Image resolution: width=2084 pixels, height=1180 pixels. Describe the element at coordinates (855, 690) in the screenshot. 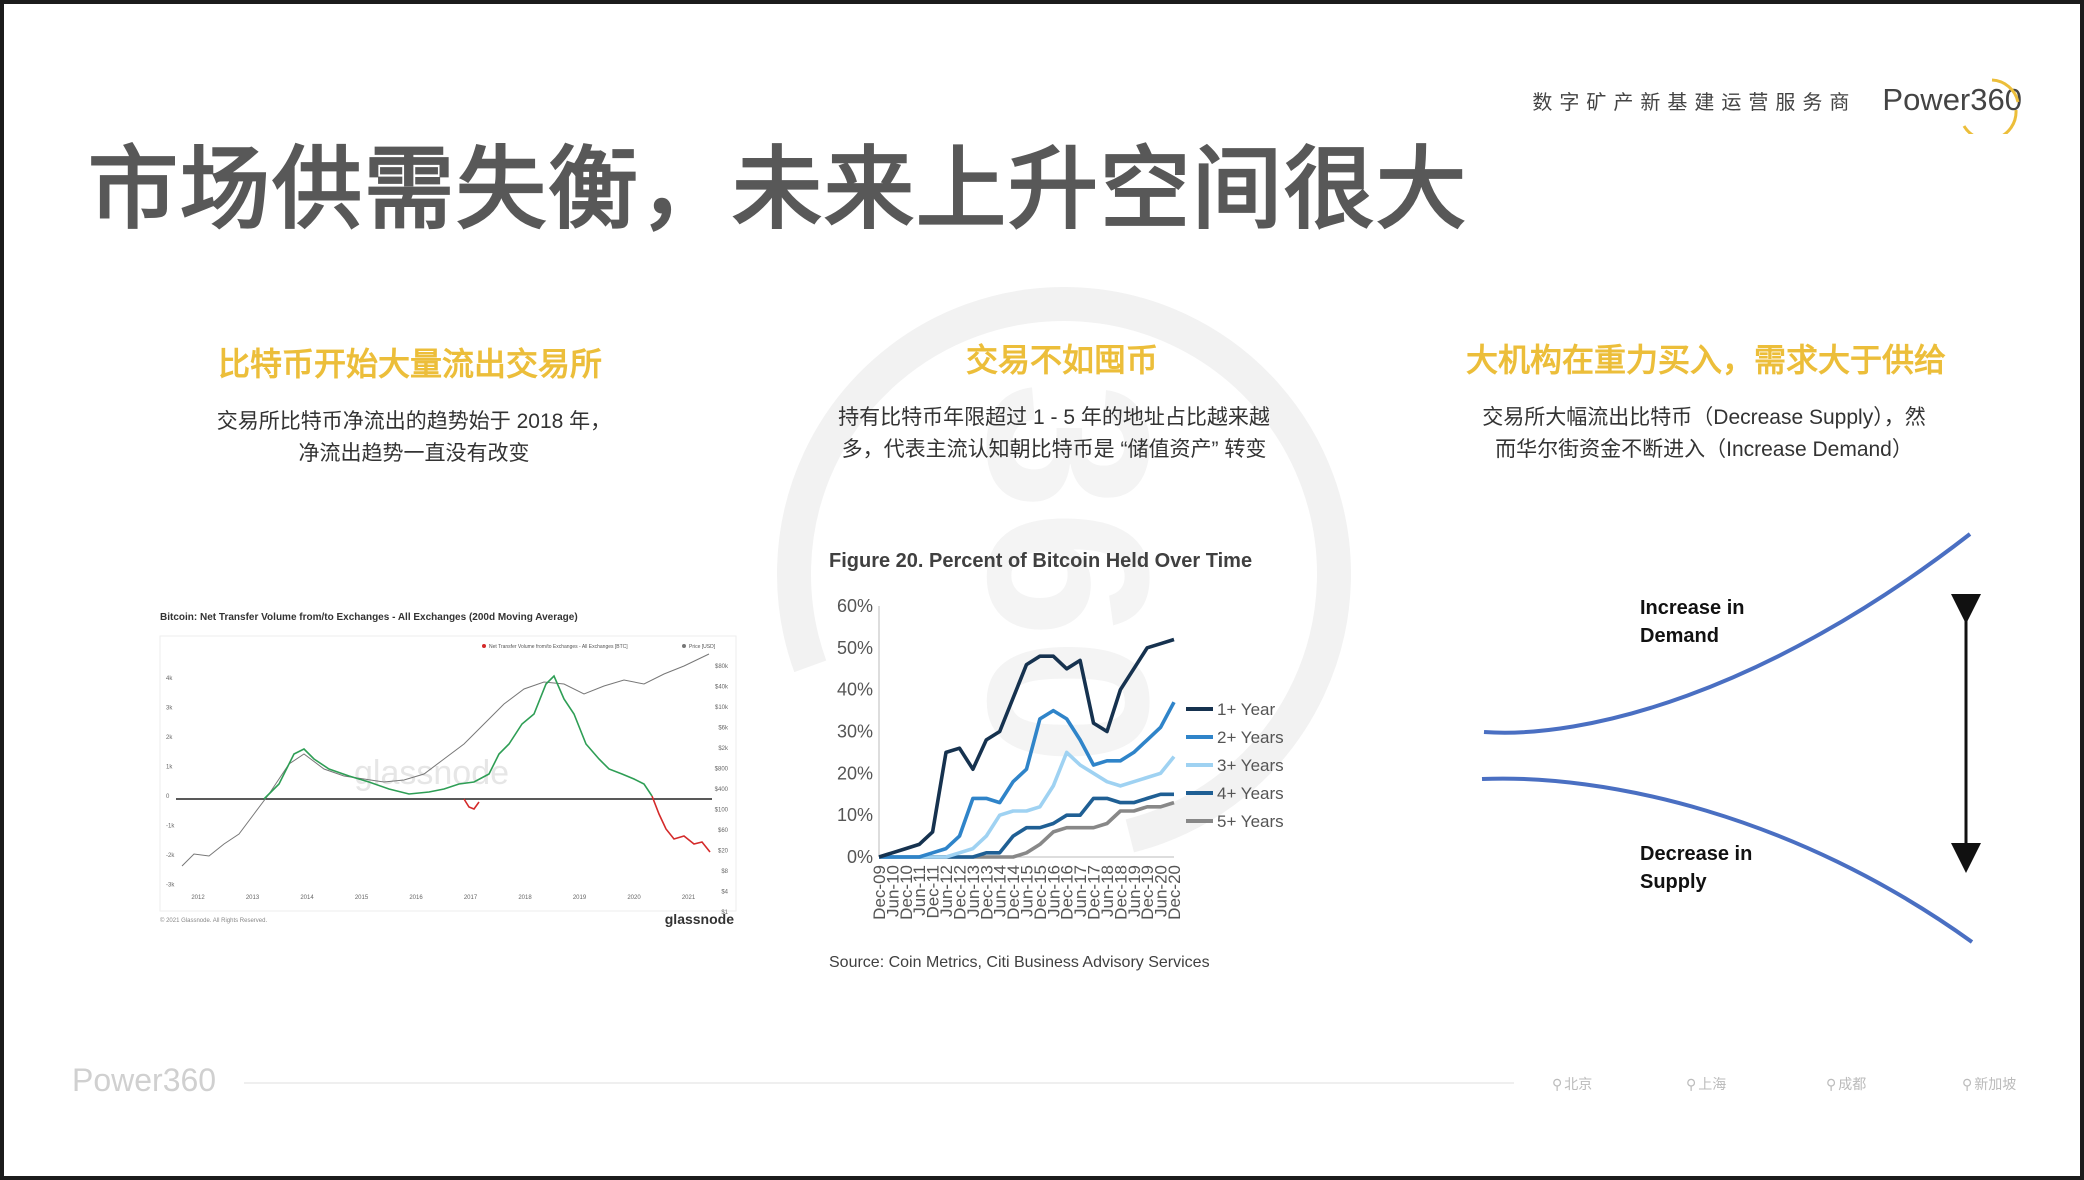

I see `y-tick-label: 40%` at that location.